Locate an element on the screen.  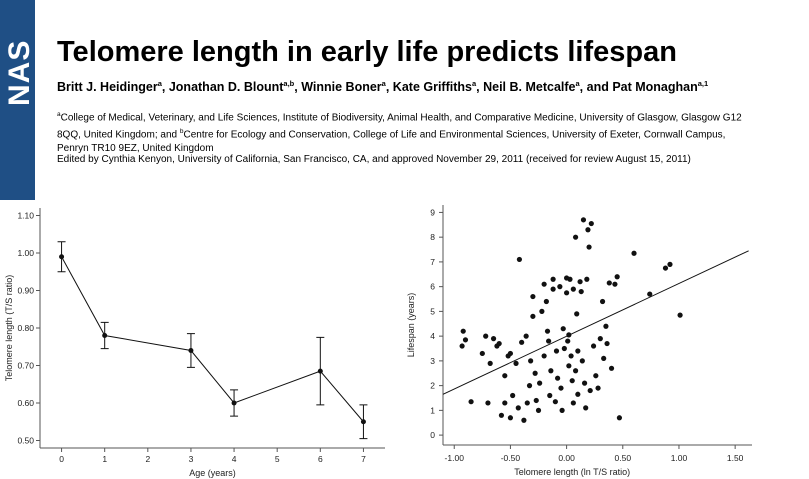
y-axis-label: Telomere length (T/S ratio) is located at coordinates (9, 328).